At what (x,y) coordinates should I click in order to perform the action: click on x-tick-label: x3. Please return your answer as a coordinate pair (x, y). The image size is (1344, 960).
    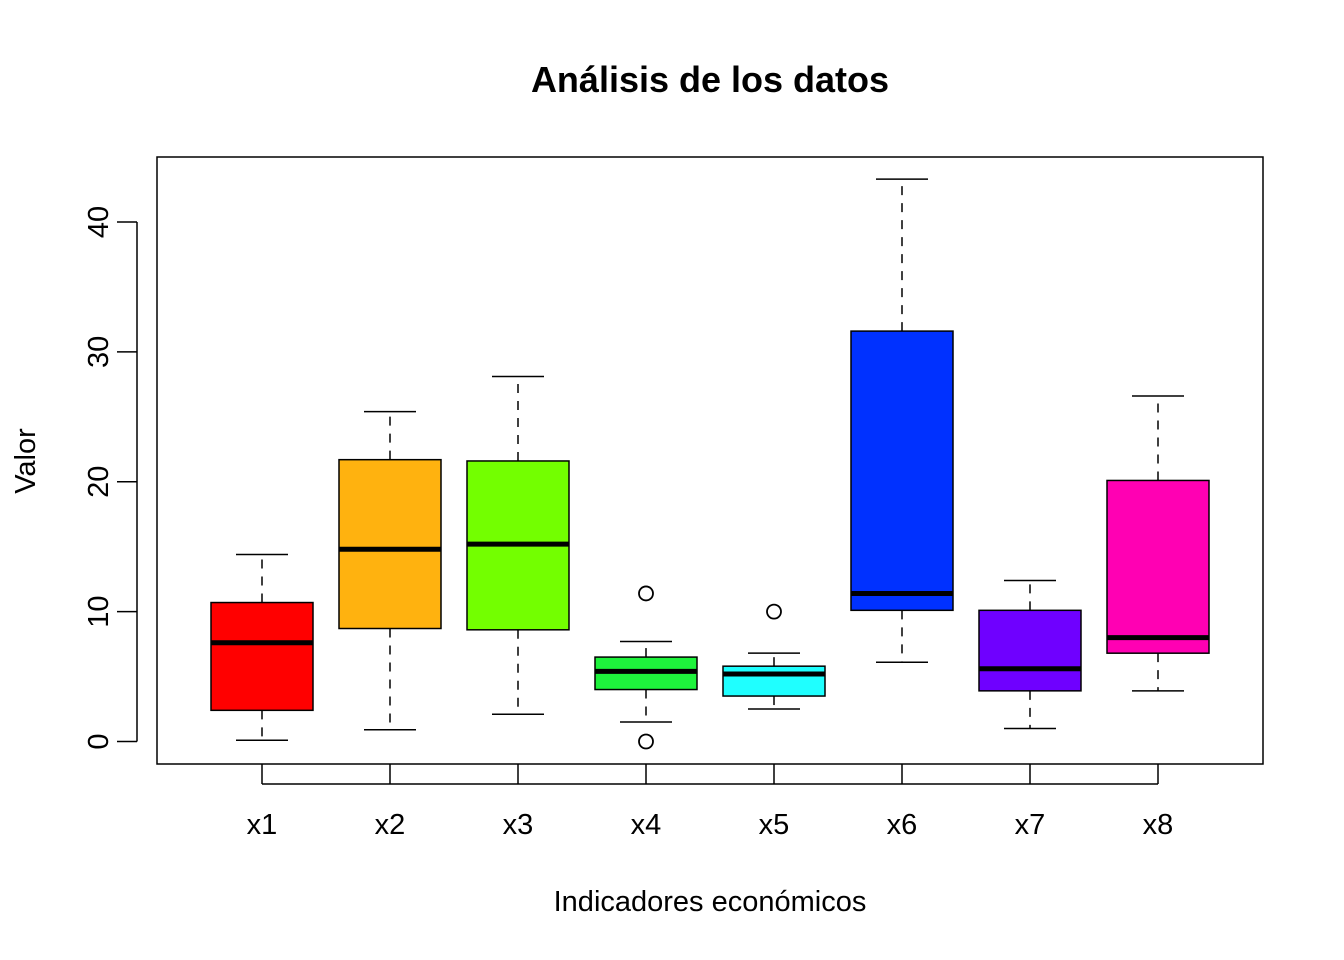
    Looking at the image, I should click on (518, 825).